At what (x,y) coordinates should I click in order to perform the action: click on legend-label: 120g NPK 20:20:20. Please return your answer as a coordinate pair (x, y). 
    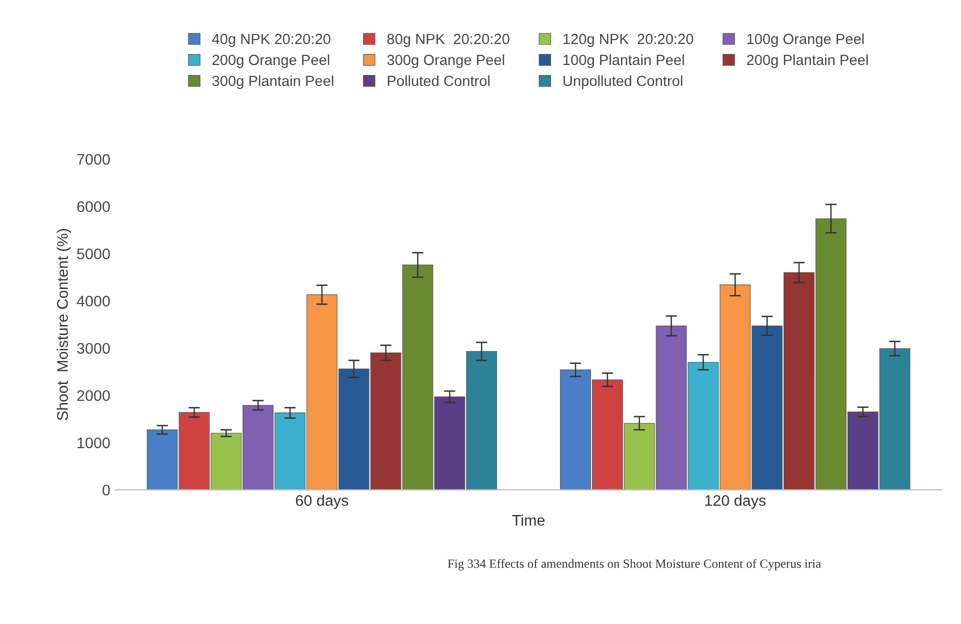
    Looking at the image, I should click on (629, 41).